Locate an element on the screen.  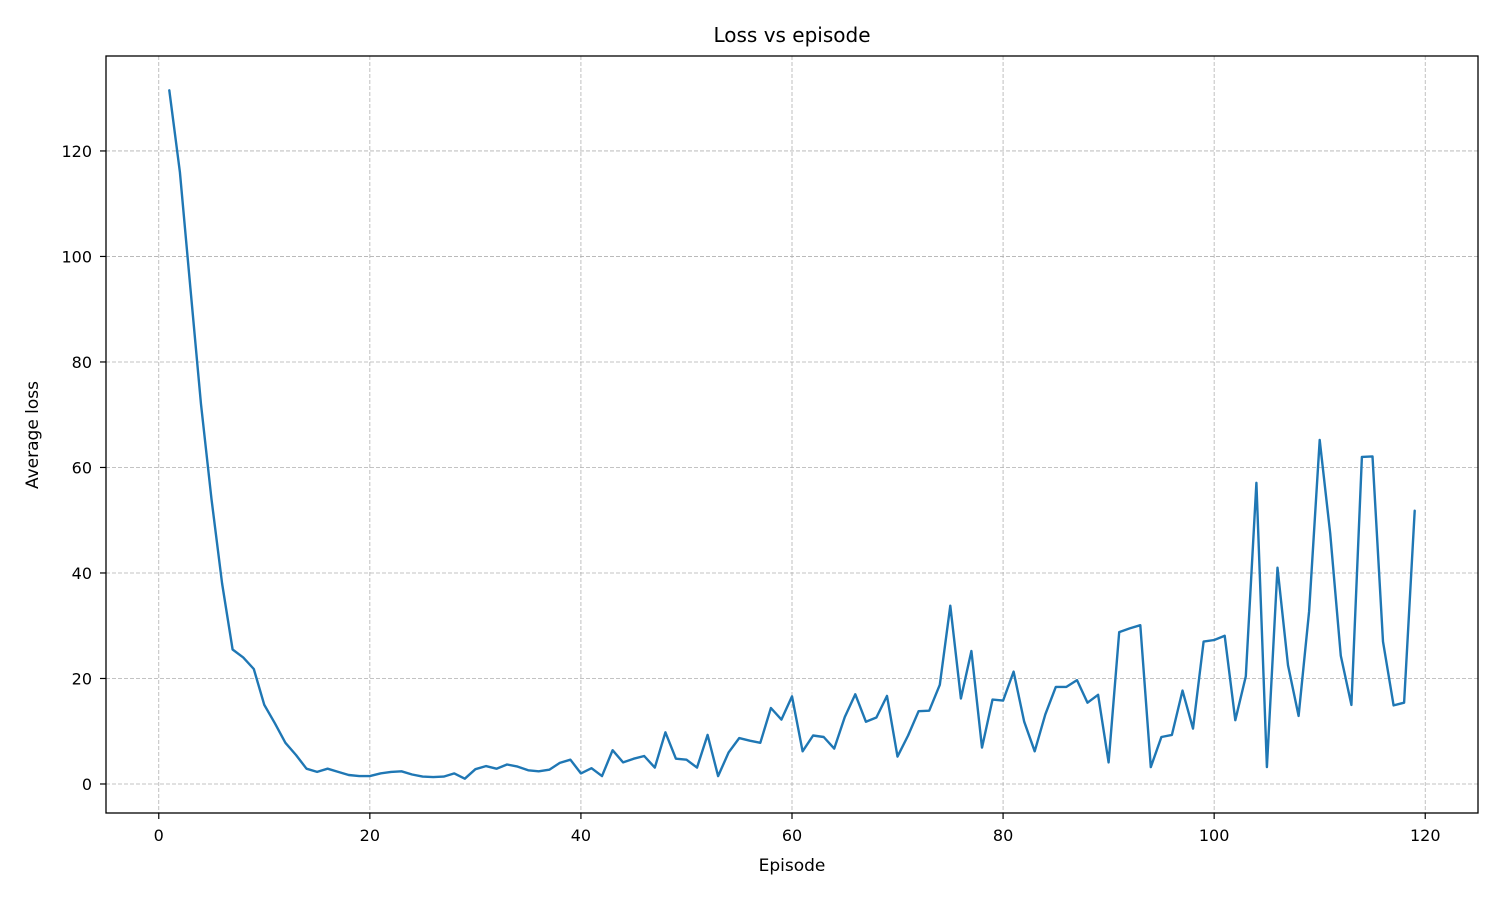
x-tick-label: 40 is located at coordinates (581, 835).